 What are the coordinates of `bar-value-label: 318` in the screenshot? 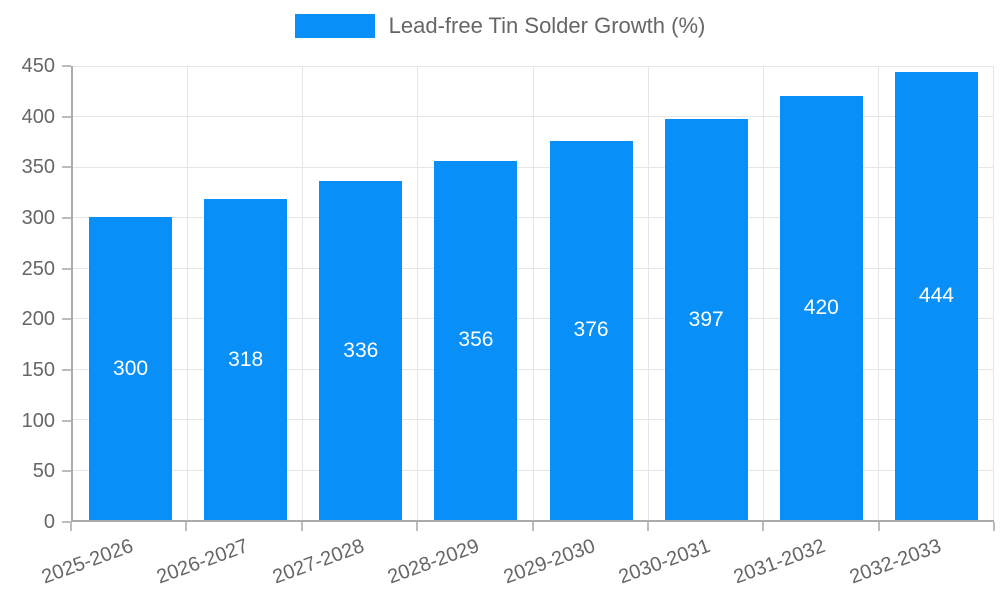 It's located at (246, 359).